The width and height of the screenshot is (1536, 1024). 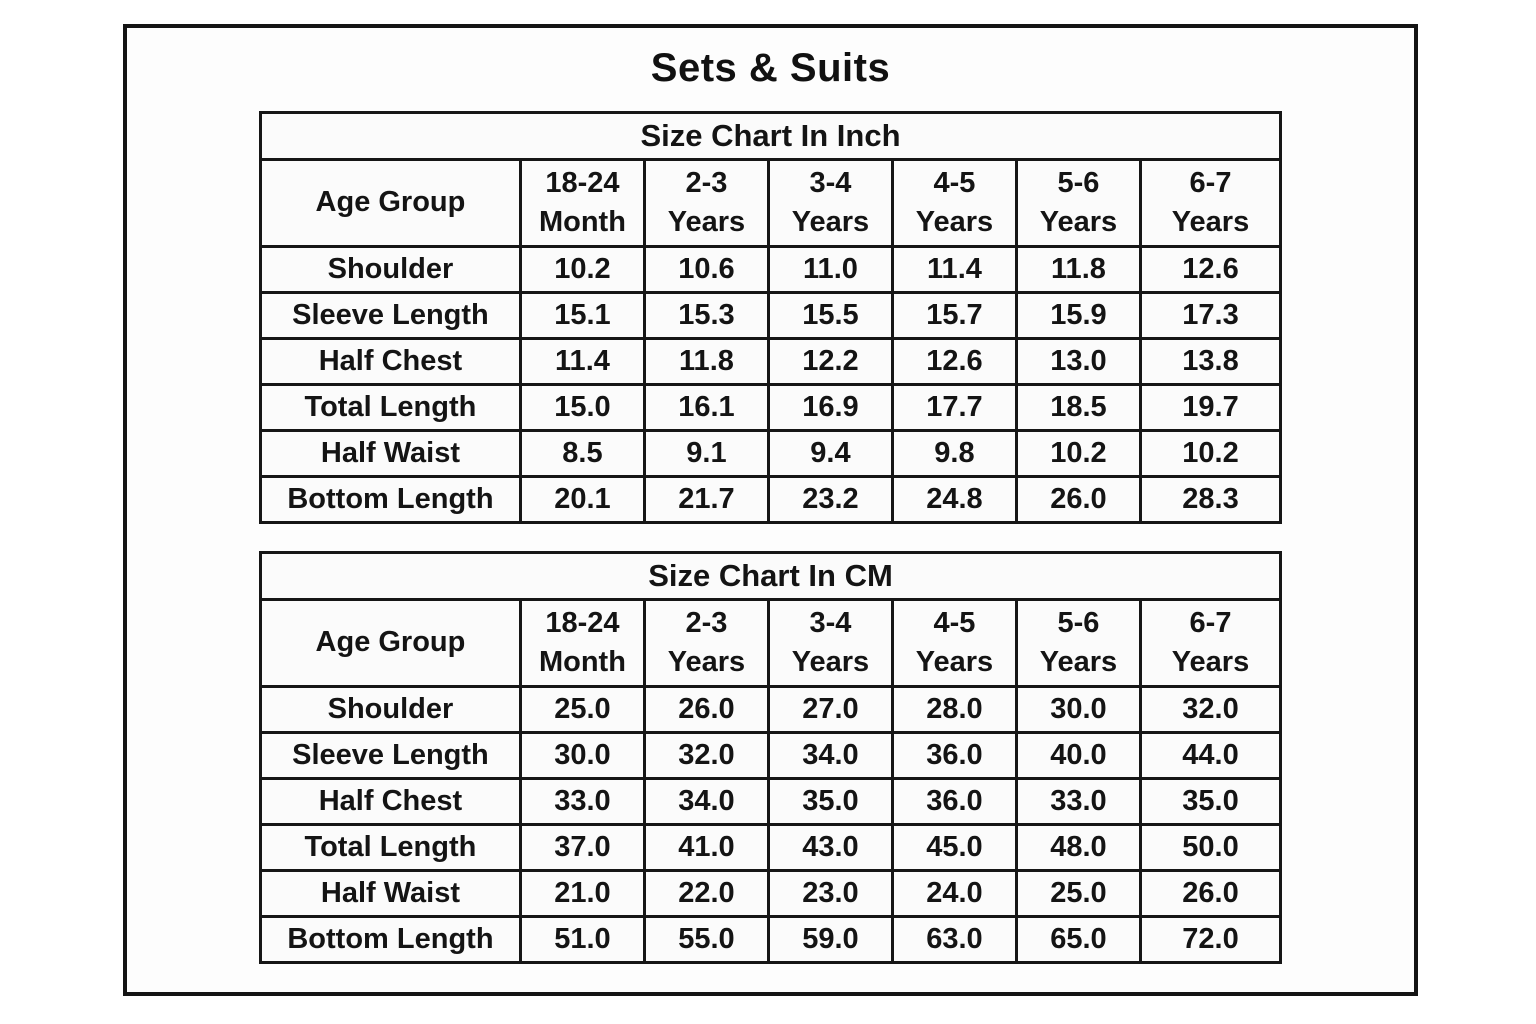 I want to click on row-label: Total Length, so click(x=390, y=407).